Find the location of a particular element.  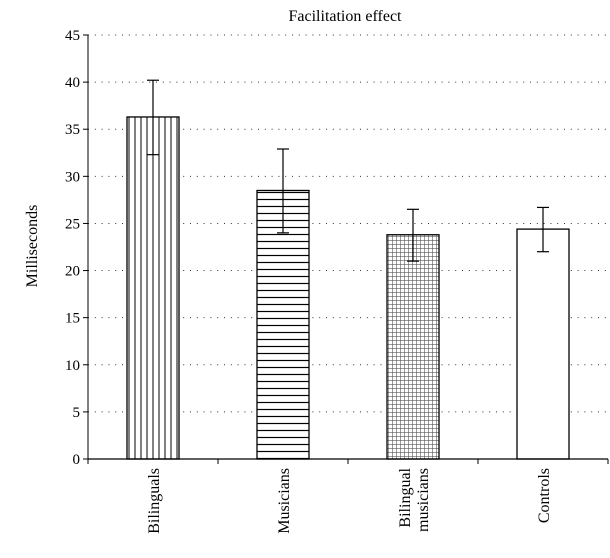

y-axis-label: Milliseconds is located at coordinates (32, 246).